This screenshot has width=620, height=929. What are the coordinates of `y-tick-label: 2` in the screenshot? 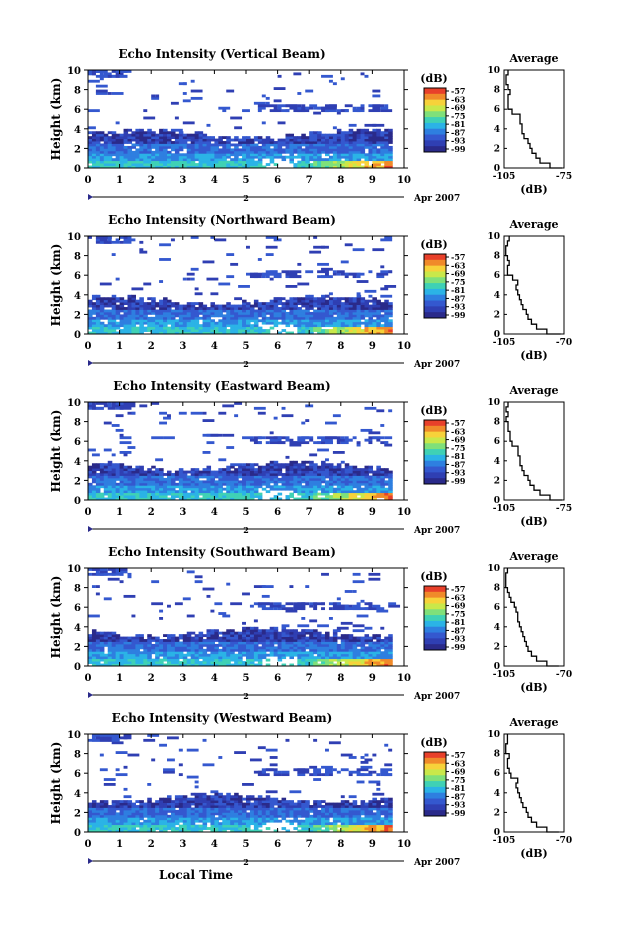 It's located at (77, 481).